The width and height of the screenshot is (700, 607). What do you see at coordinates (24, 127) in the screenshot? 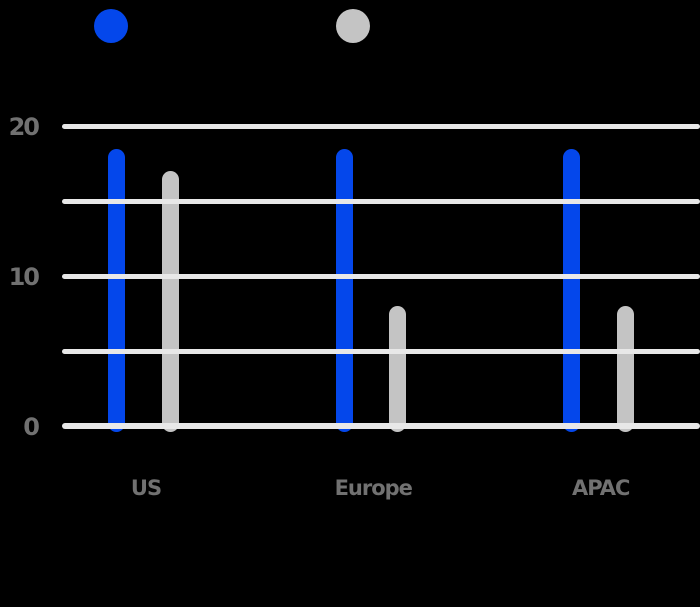
I see `y-tick-label-20: 20` at bounding box center [24, 127].